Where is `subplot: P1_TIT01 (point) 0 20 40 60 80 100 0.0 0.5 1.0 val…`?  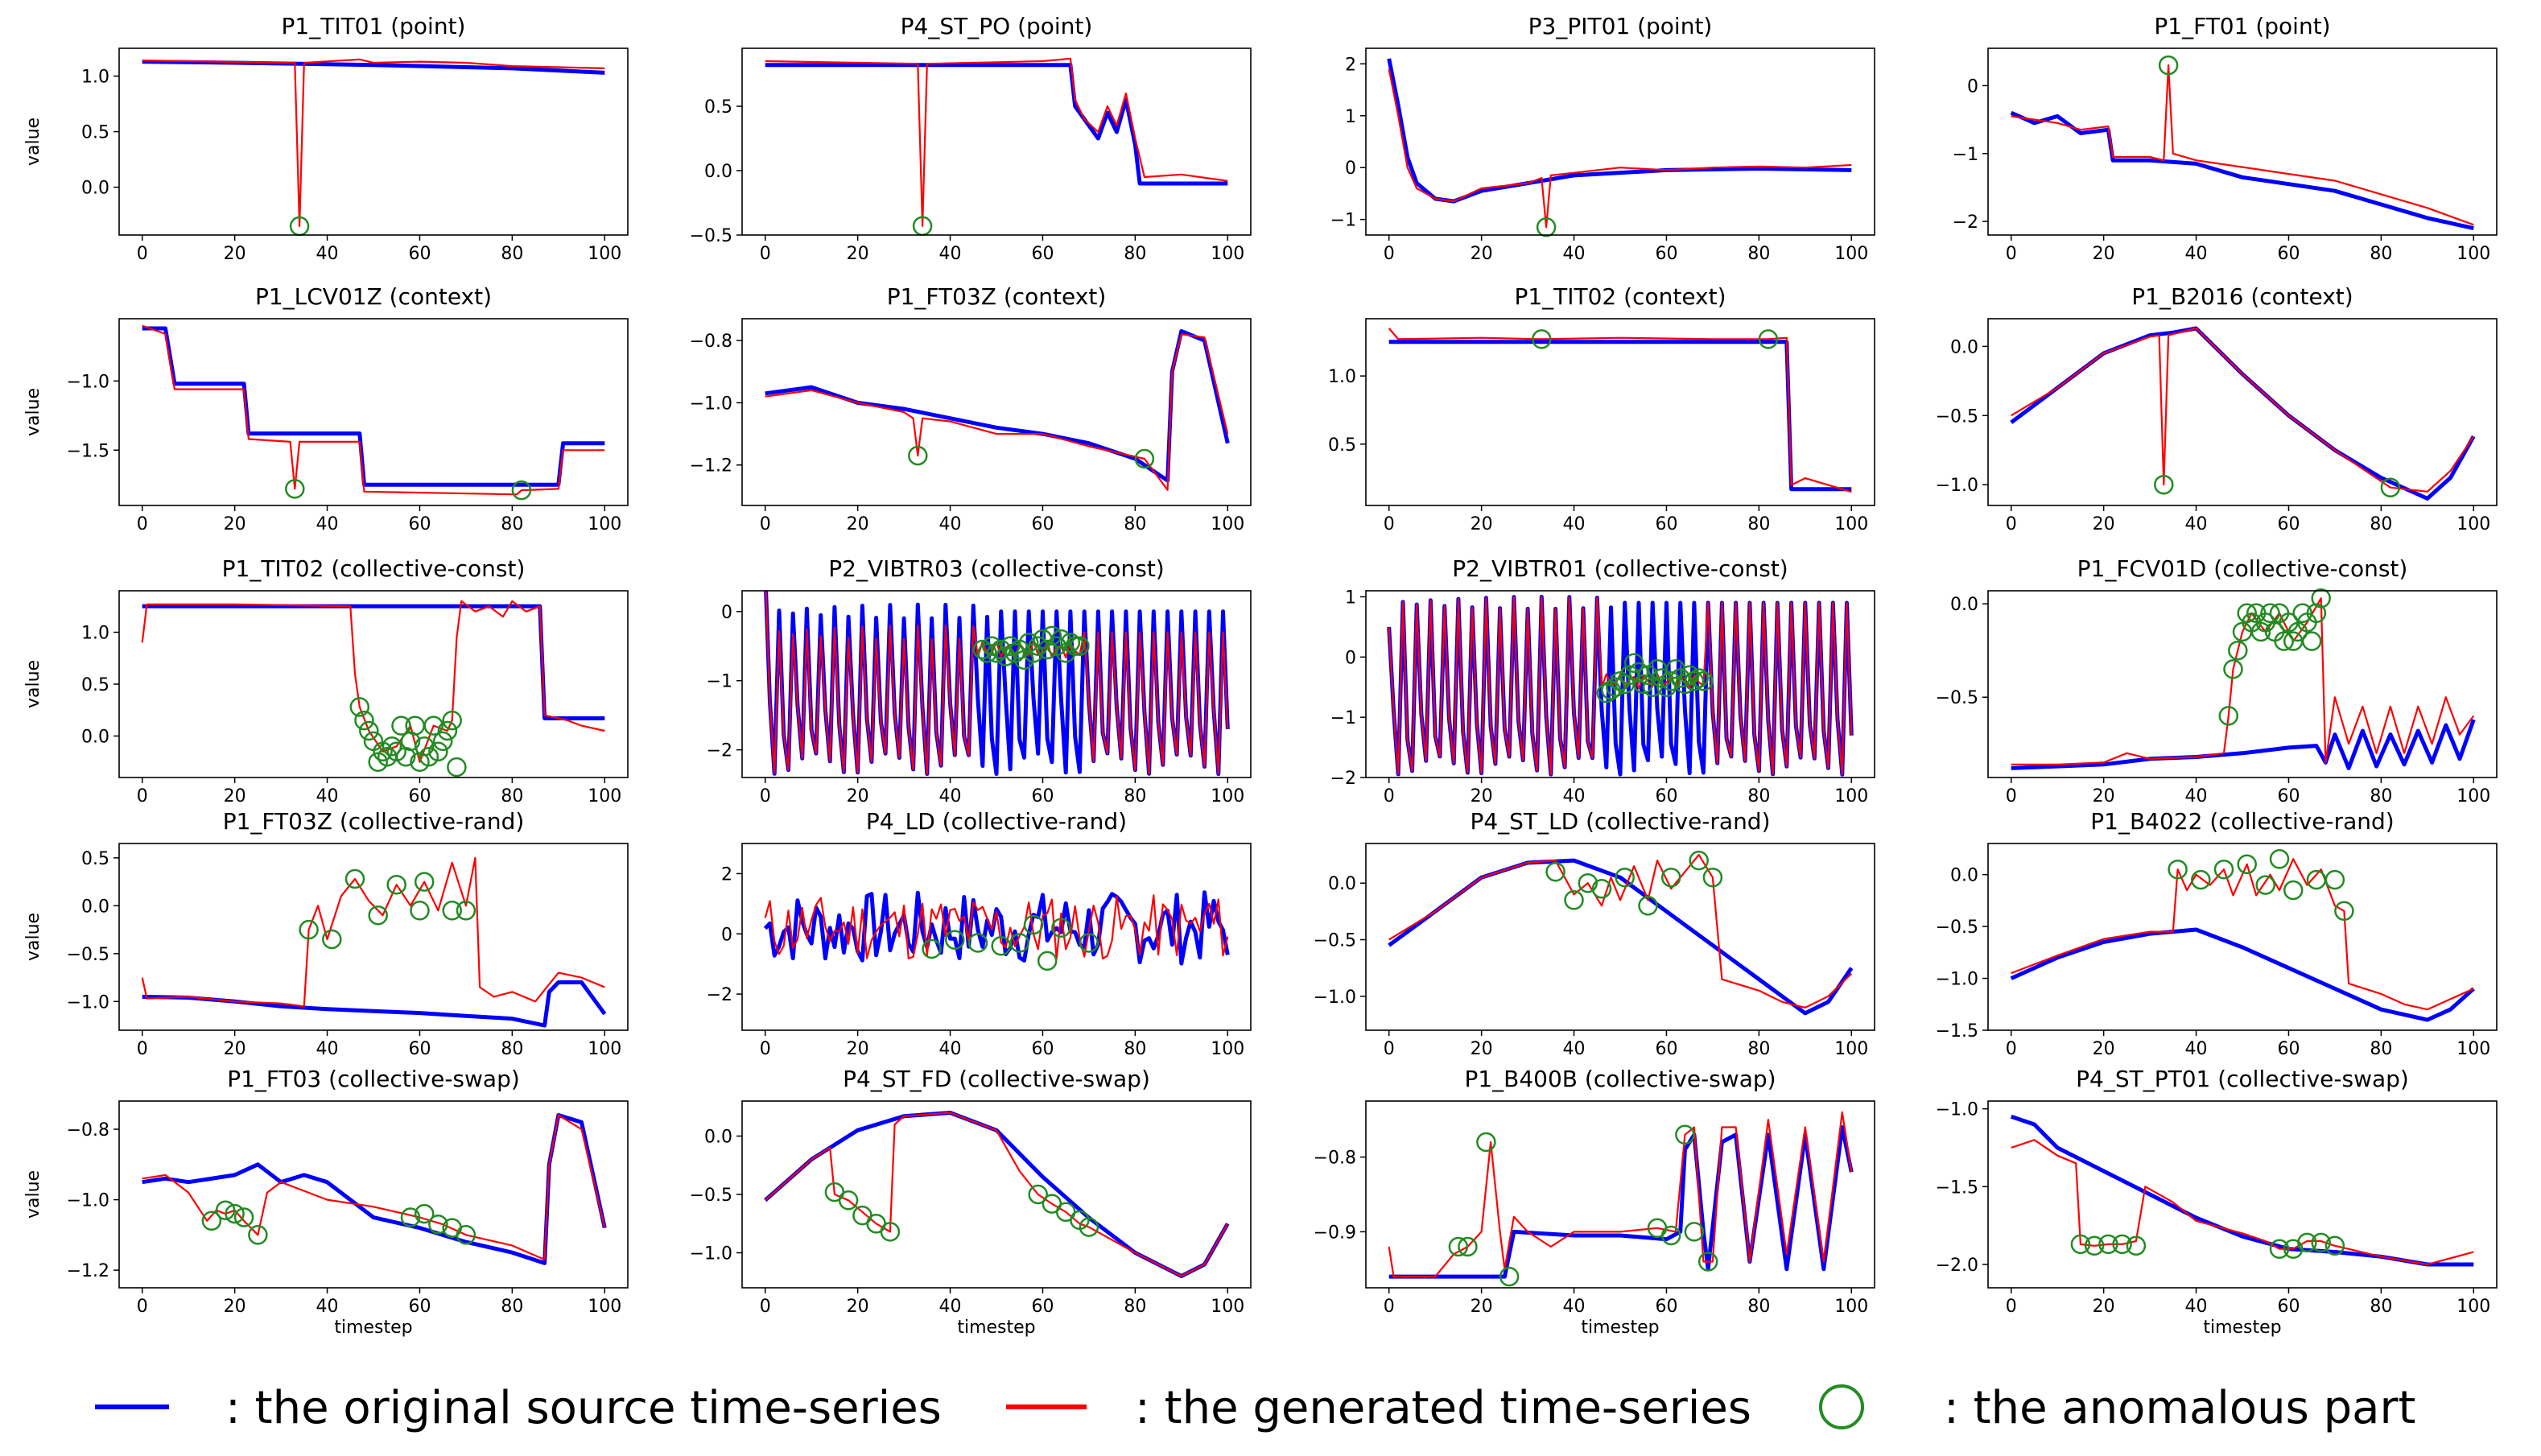
subplot: P1_TIT01 (point) 0 20 40 60 80 100 0.0 0.5 1.0 val… is located at coordinates (326, 138).